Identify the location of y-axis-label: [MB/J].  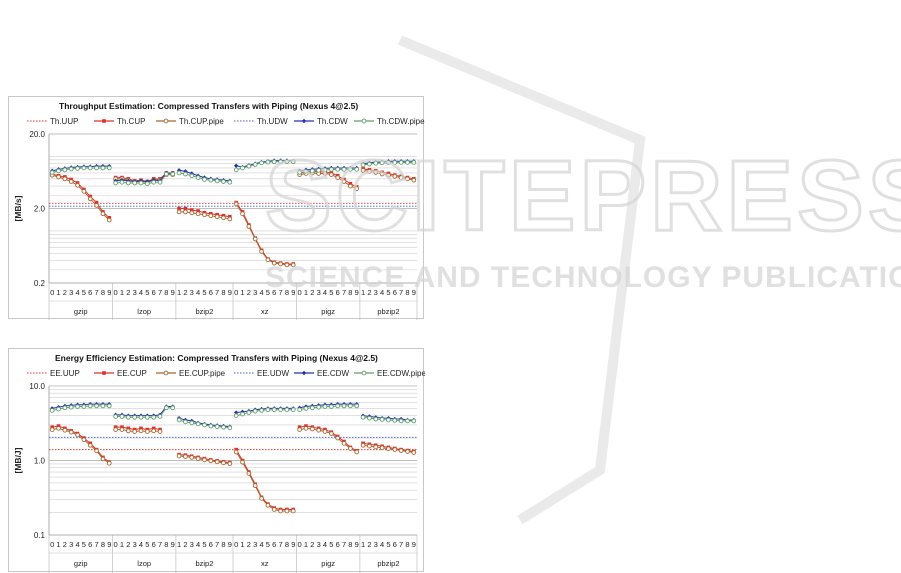
(18, 460).